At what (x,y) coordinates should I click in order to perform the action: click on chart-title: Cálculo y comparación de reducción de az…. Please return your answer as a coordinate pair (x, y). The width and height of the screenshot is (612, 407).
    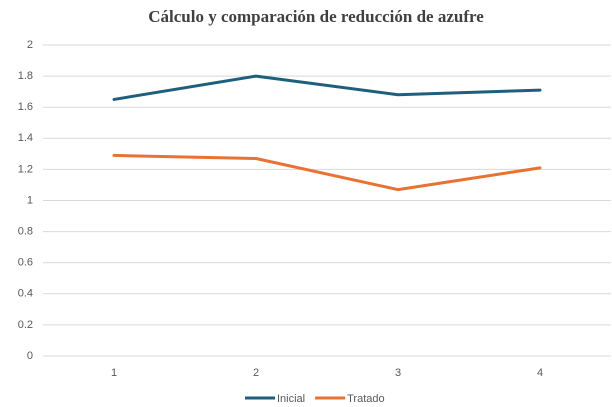
    Looking at the image, I should click on (316, 16).